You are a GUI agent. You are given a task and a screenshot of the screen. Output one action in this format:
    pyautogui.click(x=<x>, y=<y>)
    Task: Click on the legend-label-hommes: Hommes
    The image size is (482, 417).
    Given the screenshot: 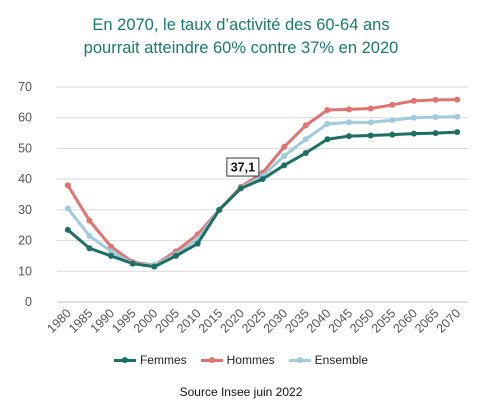 What is the action you would take?
    pyautogui.click(x=250, y=360)
    